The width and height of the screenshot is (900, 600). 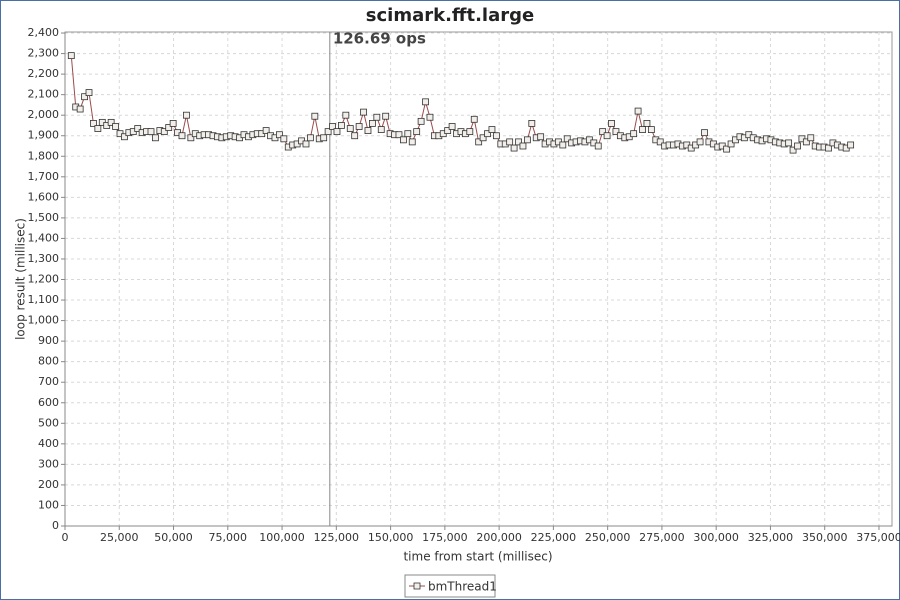 I want to click on x-tick-label: 250,000, so click(x=608, y=537).